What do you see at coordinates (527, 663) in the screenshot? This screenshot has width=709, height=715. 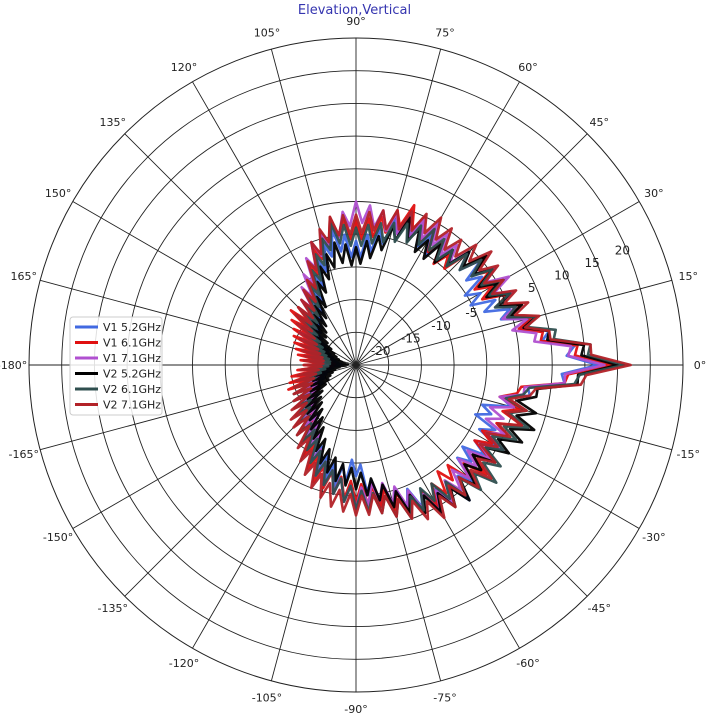 I see `angle-tick-label: -60°` at bounding box center [527, 663].